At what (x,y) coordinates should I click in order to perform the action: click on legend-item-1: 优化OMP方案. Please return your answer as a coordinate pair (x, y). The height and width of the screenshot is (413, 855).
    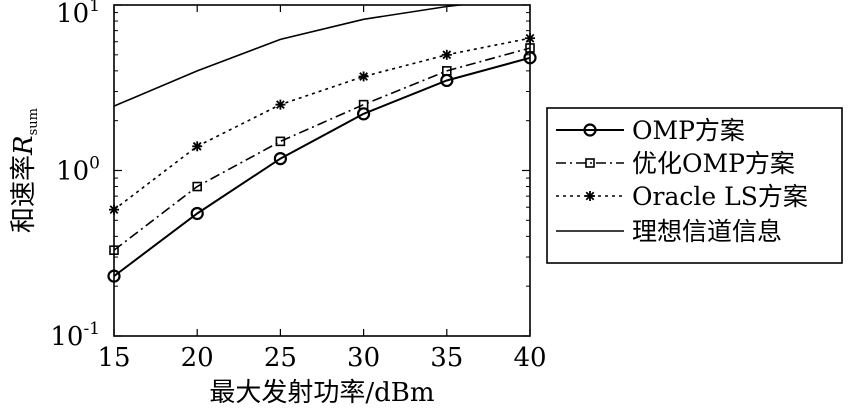
    Looking at the image, I should click on (675, 163).